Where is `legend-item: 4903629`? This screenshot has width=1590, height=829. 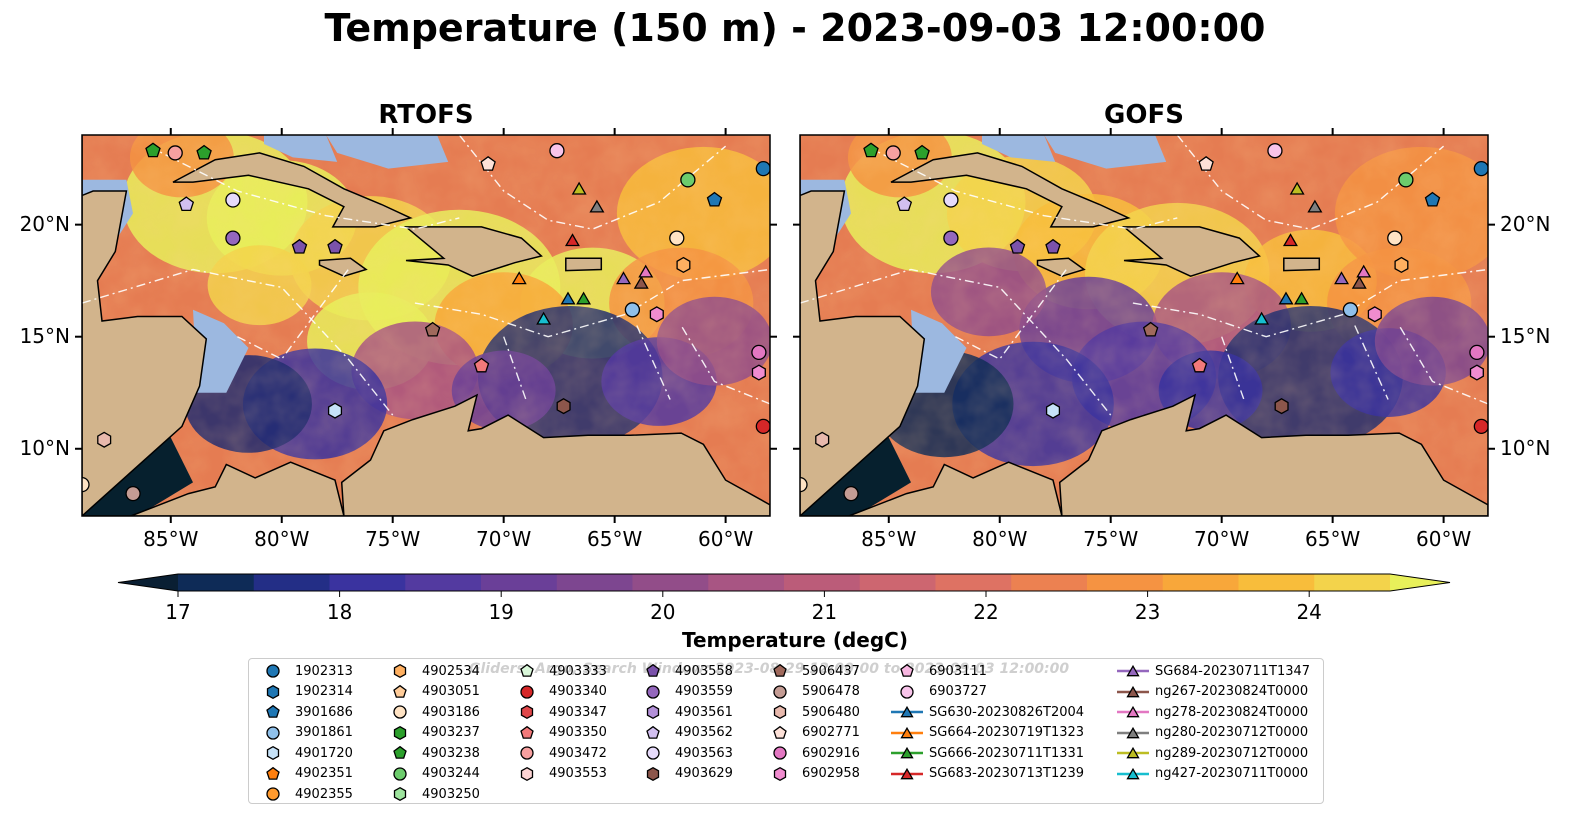
legend-item: 4903629 is located at coordinates (684, 774).